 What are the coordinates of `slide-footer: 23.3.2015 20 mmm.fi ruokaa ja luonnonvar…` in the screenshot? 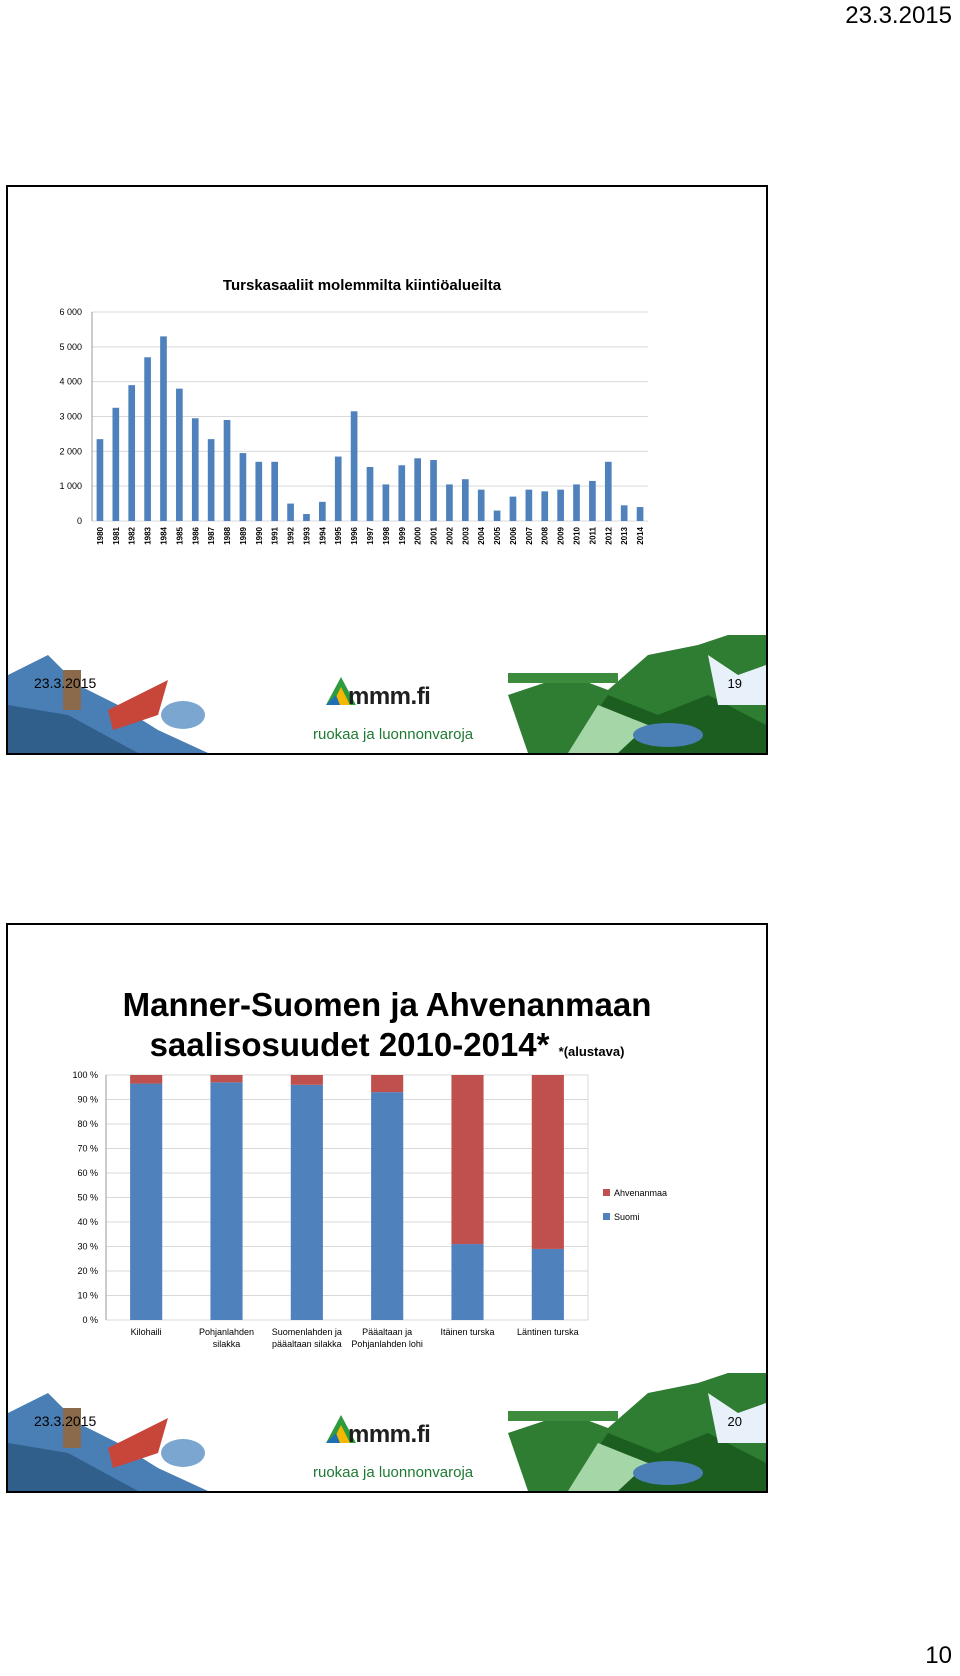 It's located at (387, 1432).